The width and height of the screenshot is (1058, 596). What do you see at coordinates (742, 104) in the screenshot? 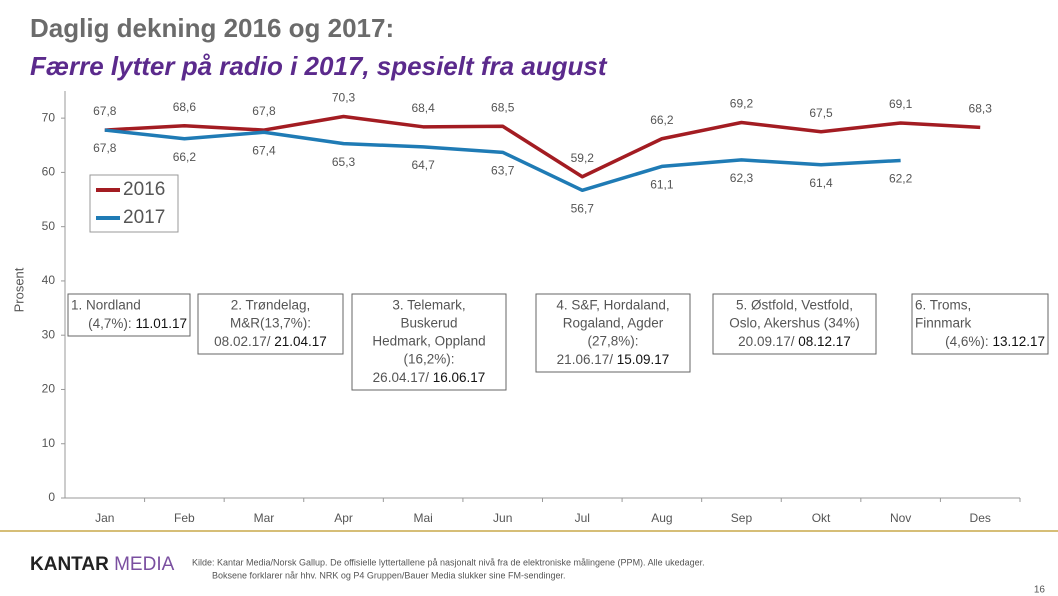
I see `data-label: 69,2` at bounding box center [742, 104].